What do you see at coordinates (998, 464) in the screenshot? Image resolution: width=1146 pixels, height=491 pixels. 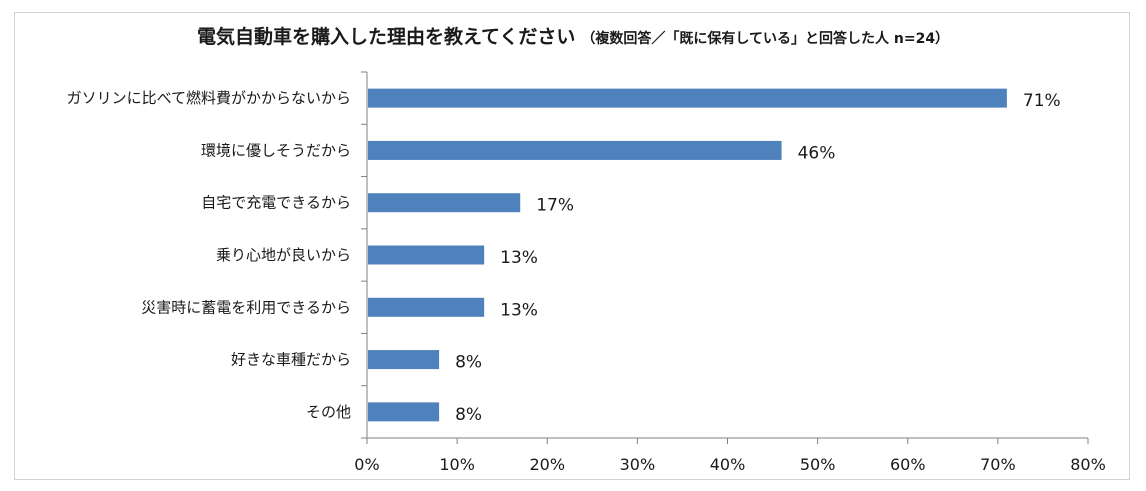 I see `x-tick-label: 70%` at bounding box center [998, 464].